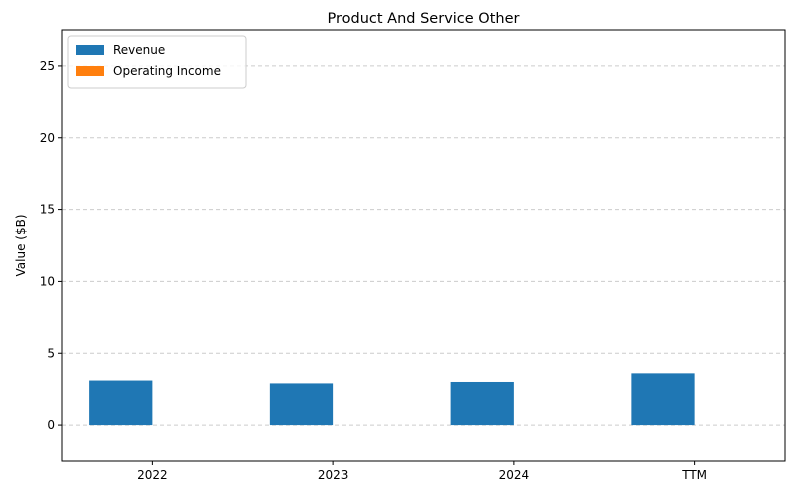 Image resolution: width=800 pixels, height=500 pixels. What do you see at coordinates (482, 403) in the screenshot?
I see `bar-revenue-2024` at bounding box center [482, 403].